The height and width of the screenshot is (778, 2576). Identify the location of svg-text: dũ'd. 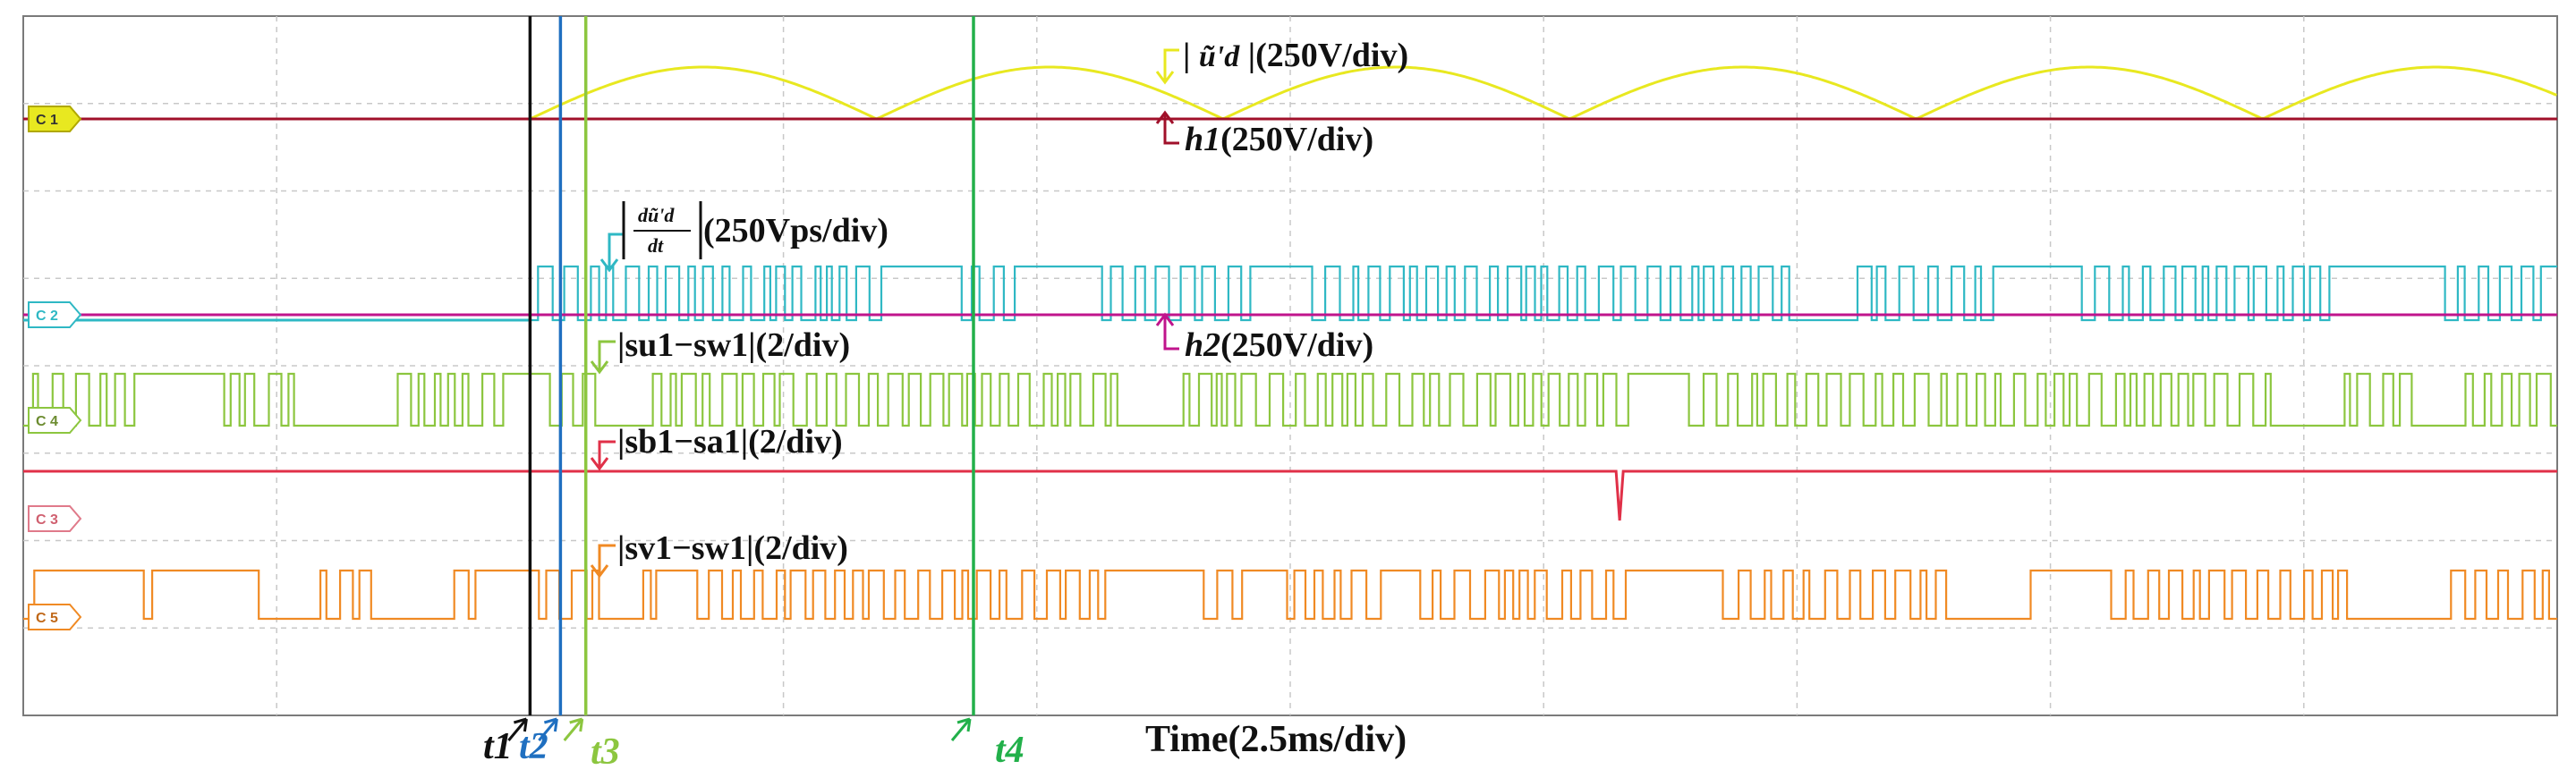
(656, 215).